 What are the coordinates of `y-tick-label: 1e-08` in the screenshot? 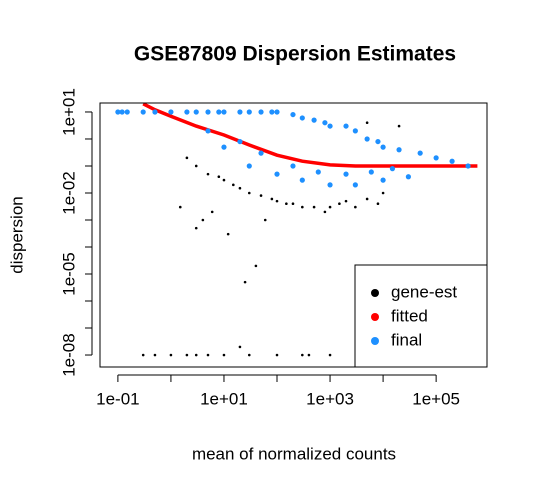 It's located at (68, 354).